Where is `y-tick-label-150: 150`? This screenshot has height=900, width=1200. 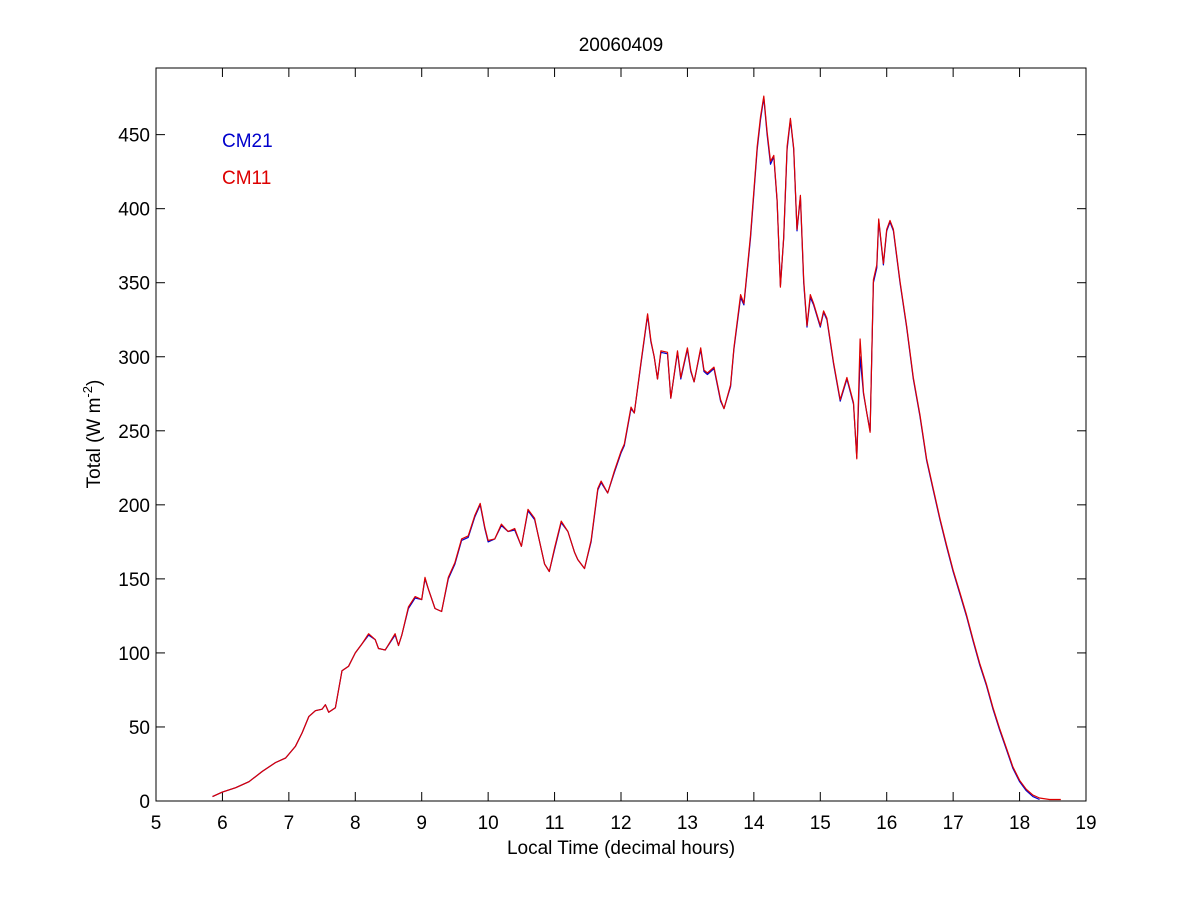 y-tick-label-150: 150 is located at coordinates (134, 580).